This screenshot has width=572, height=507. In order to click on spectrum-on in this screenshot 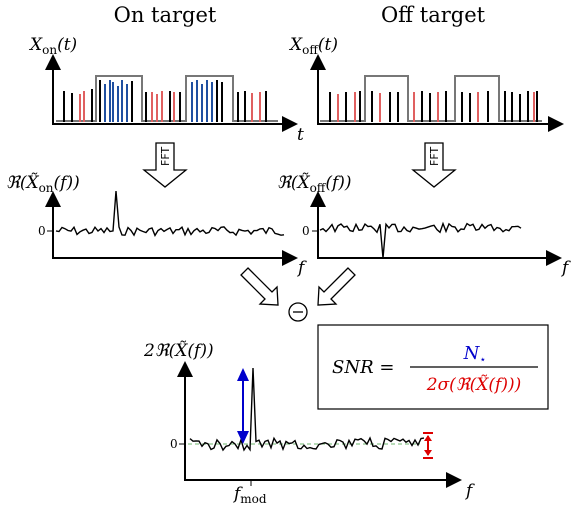, I will do `click(170, 213)`.